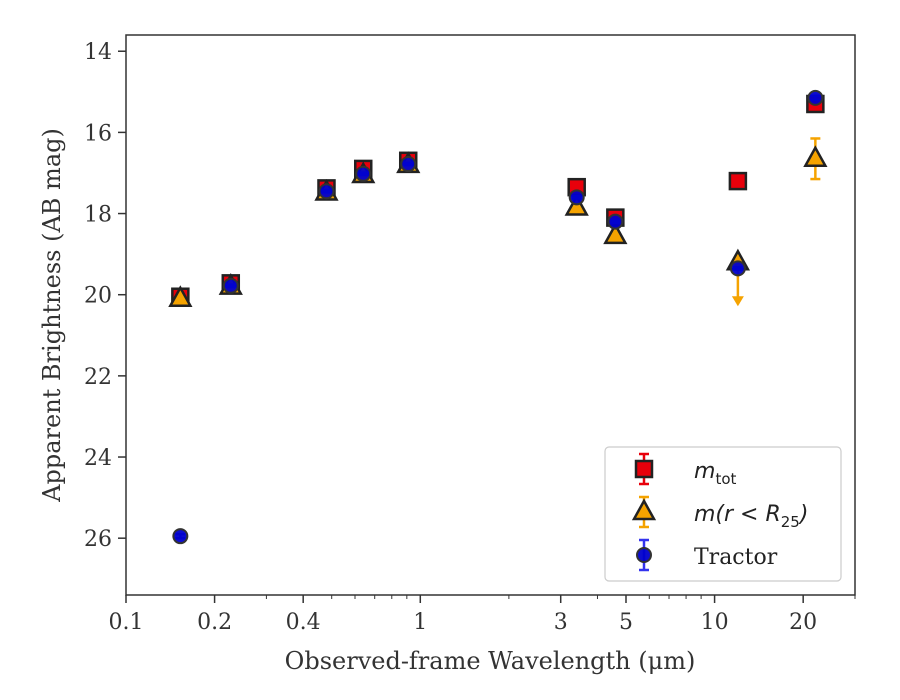 This screenshot has width=900, height=700. What do you see at coordinates (52, 315) in the screenshot?
I see `y-axis-label: Apparent Brightness (AB mag)` at bounding box center [52, 315].